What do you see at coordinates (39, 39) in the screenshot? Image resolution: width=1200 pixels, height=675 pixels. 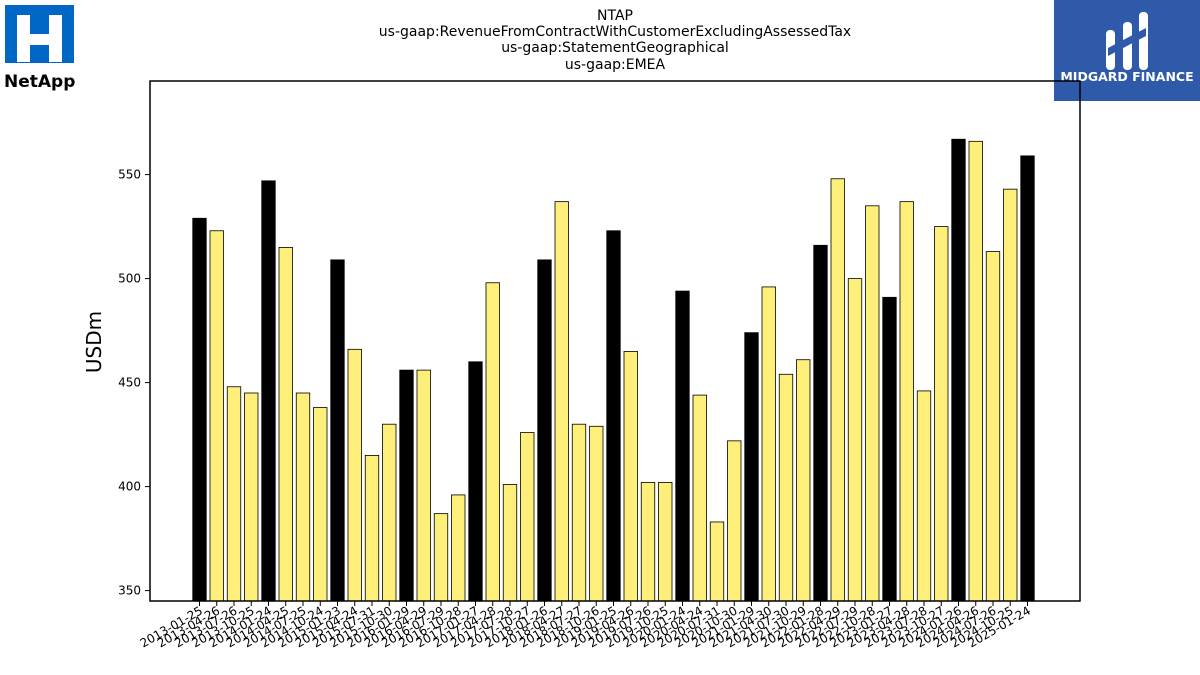 I see `netapp-logo-mark-icon` at bounding box center [39, 39].